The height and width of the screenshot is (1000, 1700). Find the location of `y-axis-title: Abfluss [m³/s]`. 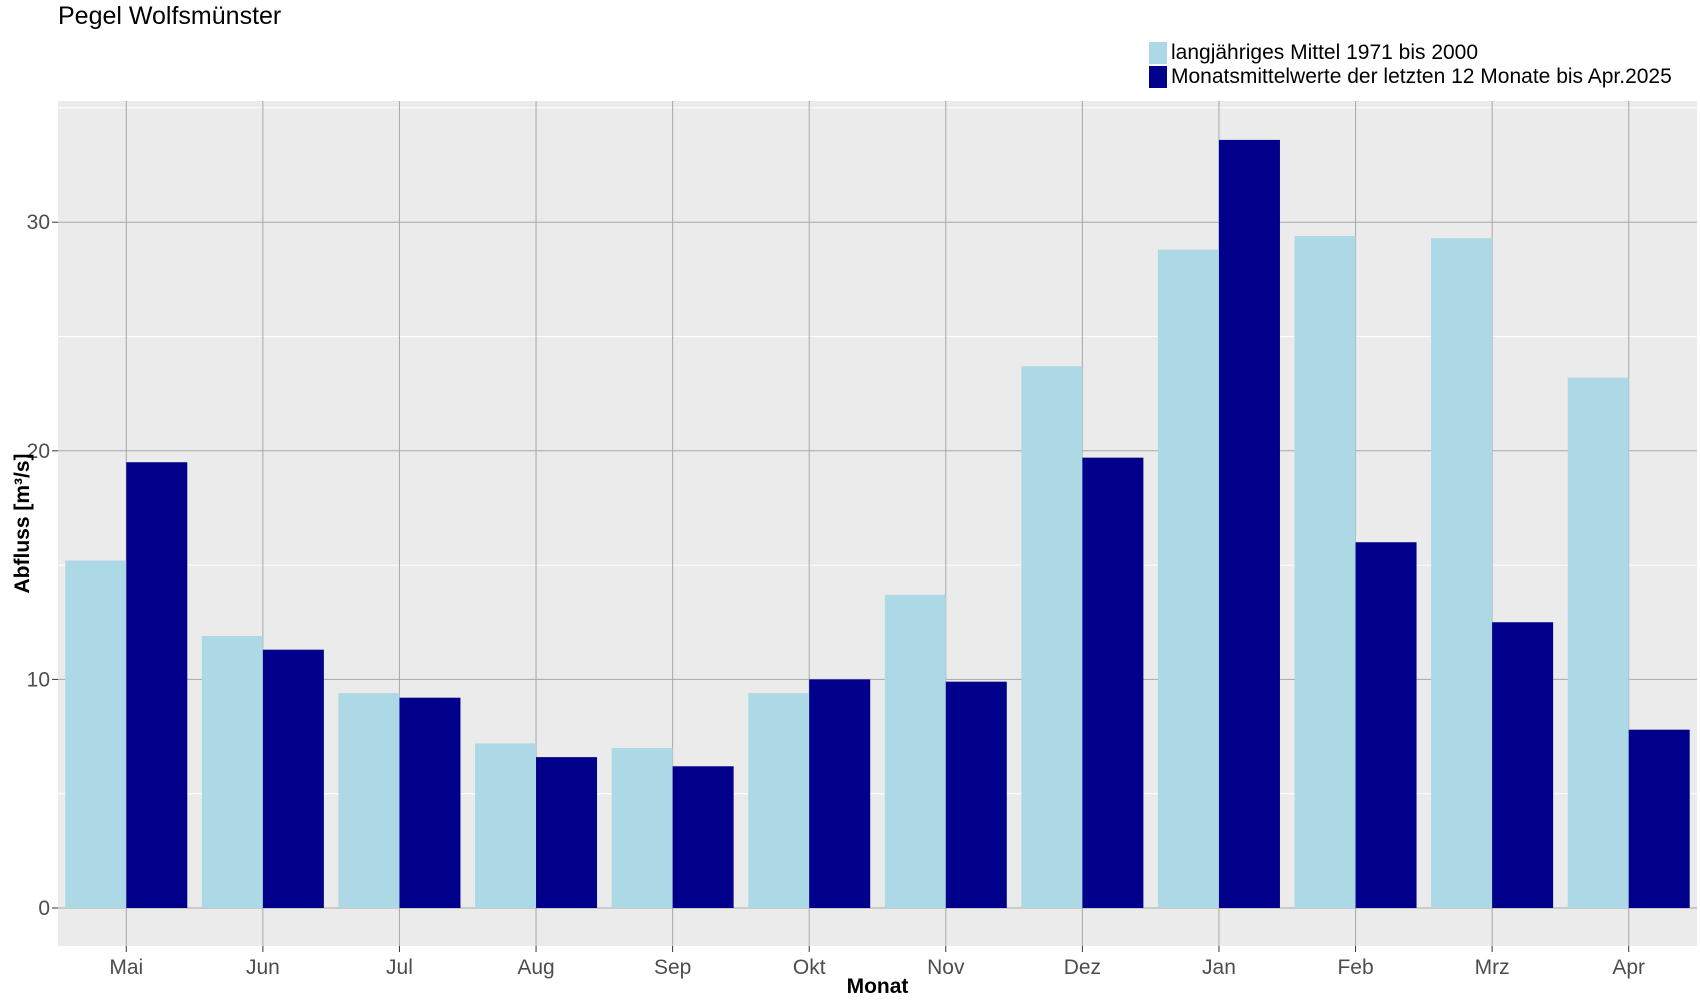

y-axis-title: Abfluss [m³/s] is located at coordinates (22, 523).